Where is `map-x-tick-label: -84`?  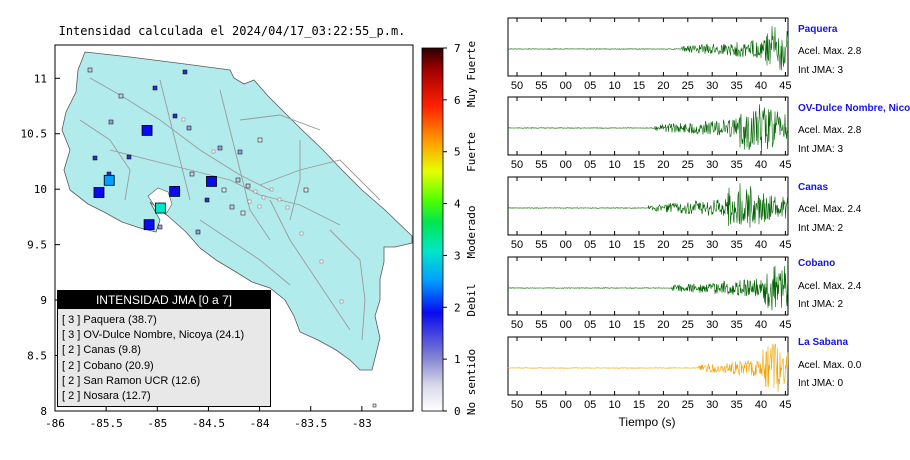
map-x-tick-label: -84 is located at coordinates (260, 423).